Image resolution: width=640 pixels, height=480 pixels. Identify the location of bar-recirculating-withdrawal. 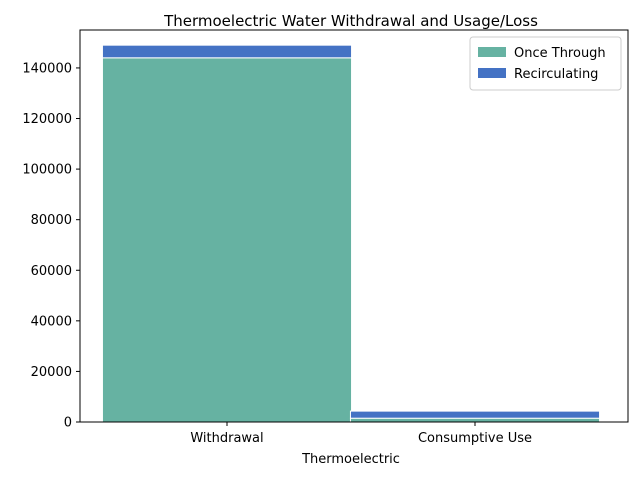
(227, 51).